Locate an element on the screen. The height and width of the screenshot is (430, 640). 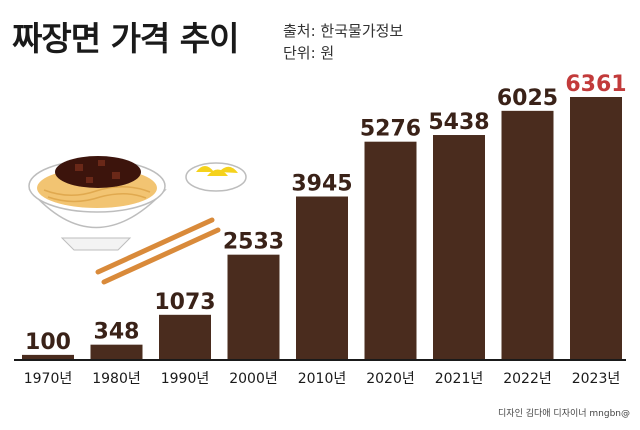
pickled-radish-dish-illustration is located at coordinates (216, 177).